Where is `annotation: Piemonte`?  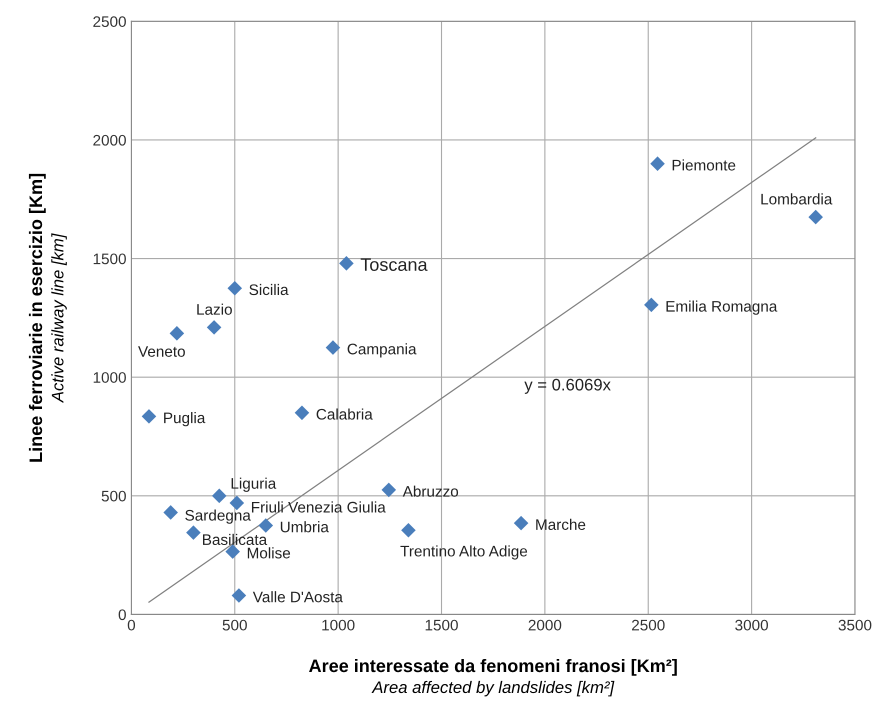
annotation: Piemonte is located at coordinates (704, 165).